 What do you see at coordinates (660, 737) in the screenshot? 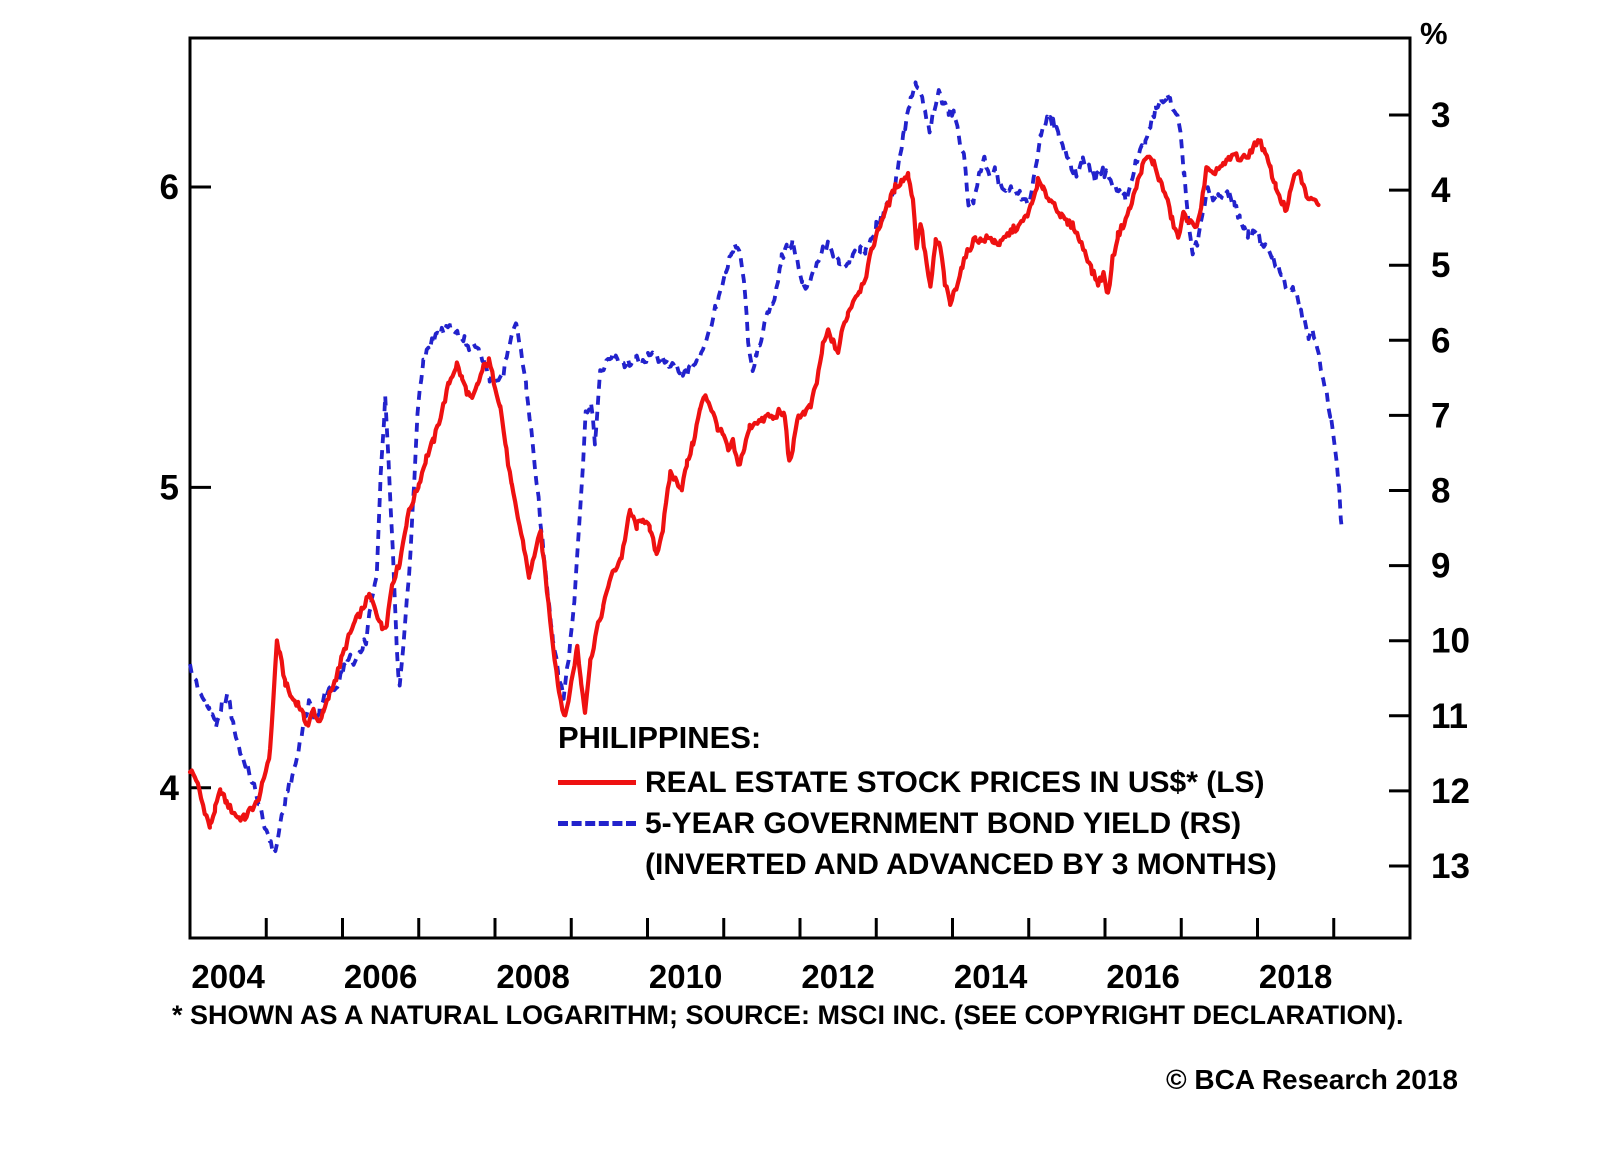
I see `legend-title: PHILIPPINES:` at bounding box center [660, 737].